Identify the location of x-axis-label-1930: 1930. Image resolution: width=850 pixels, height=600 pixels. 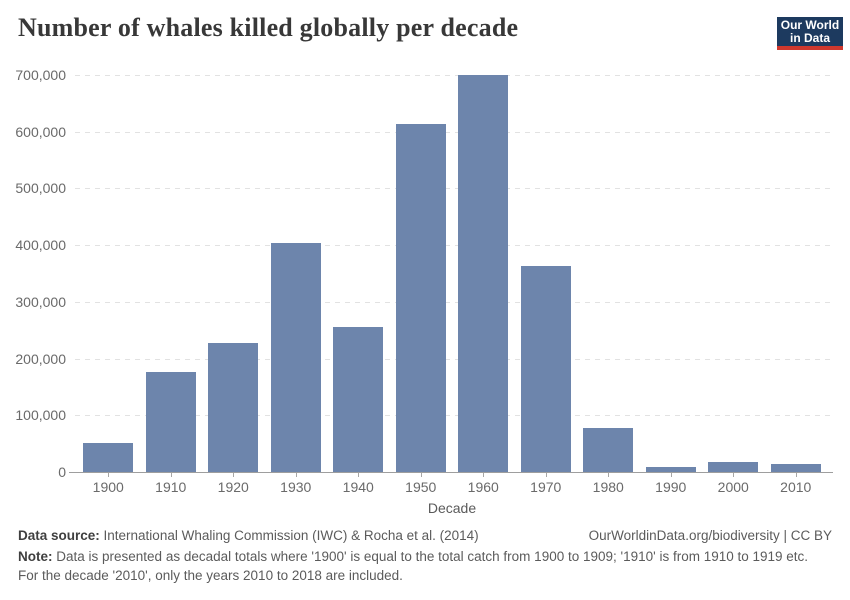
(296, 487).